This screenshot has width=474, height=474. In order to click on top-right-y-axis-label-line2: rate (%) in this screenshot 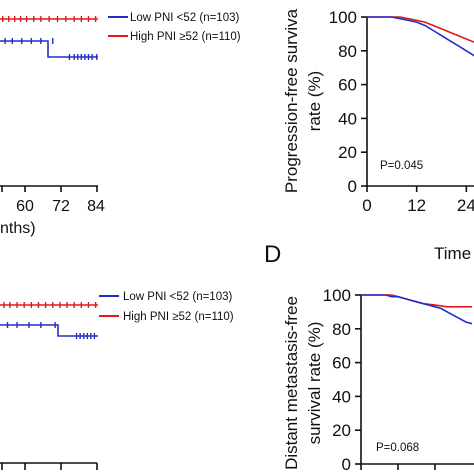, I will do `click(314, 101)`.